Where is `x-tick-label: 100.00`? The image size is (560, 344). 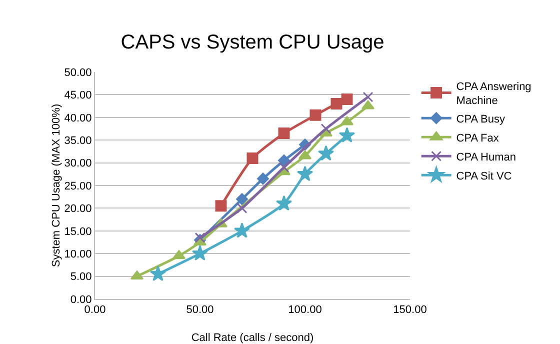
x-tick-label: 100.00 is located at coordinates (305, 310).